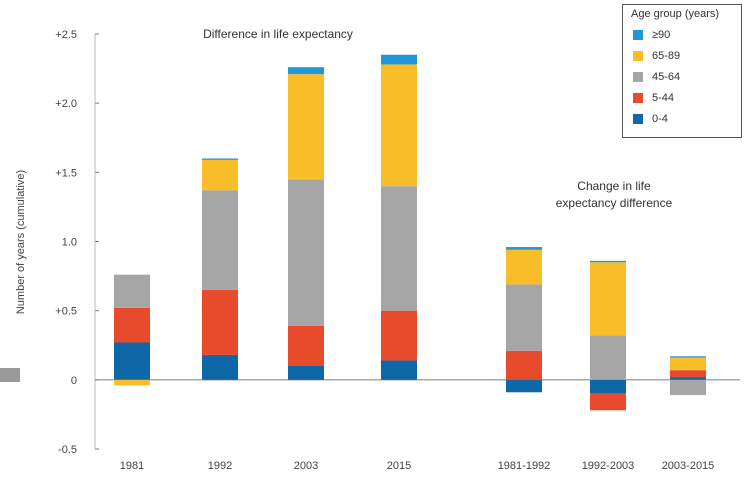  I want to click on x-tick-label: 2003-2015, so click(688, 466).